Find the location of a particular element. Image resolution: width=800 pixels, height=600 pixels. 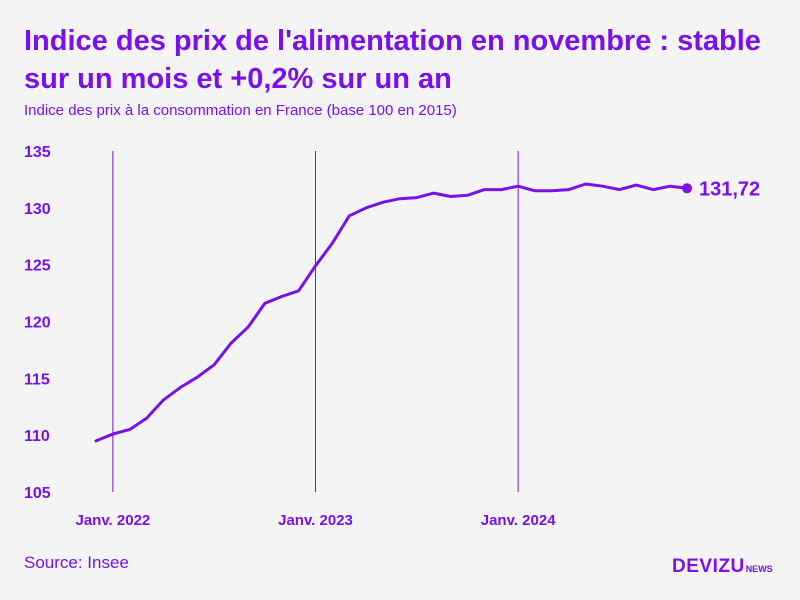

x-tick-label: Janv. 2024 is located at coordinates (518, 520).